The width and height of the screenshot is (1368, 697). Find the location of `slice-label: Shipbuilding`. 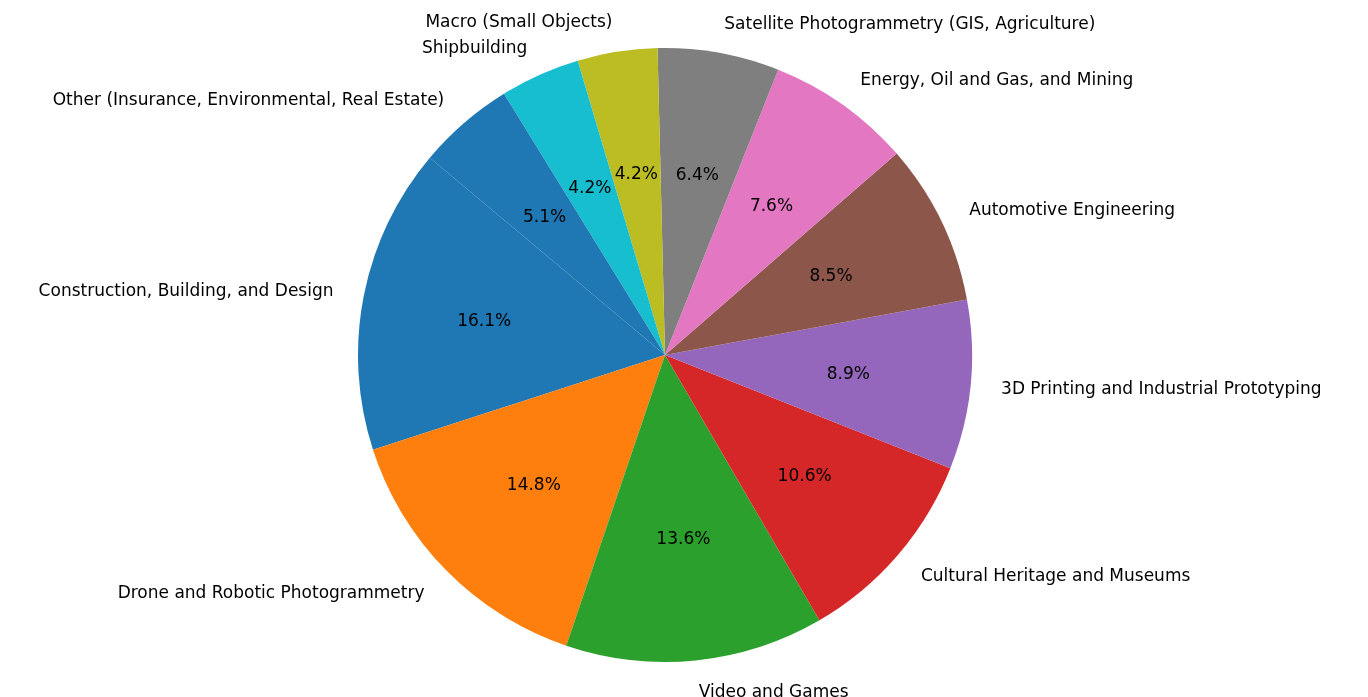

slice-label: Shipbuilding is located at coordinates (475, 46).